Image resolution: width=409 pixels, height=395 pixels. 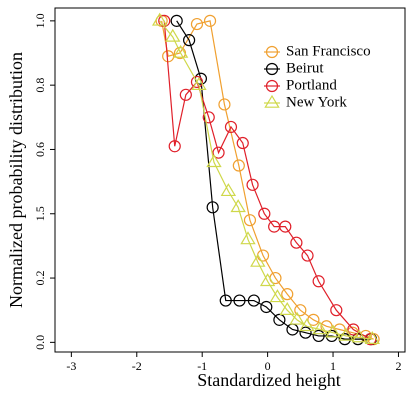 What do you see at coordinates (71, 366) in the screenshot?
I see `x-tick-label: -3` at bounding box center [71, 366].